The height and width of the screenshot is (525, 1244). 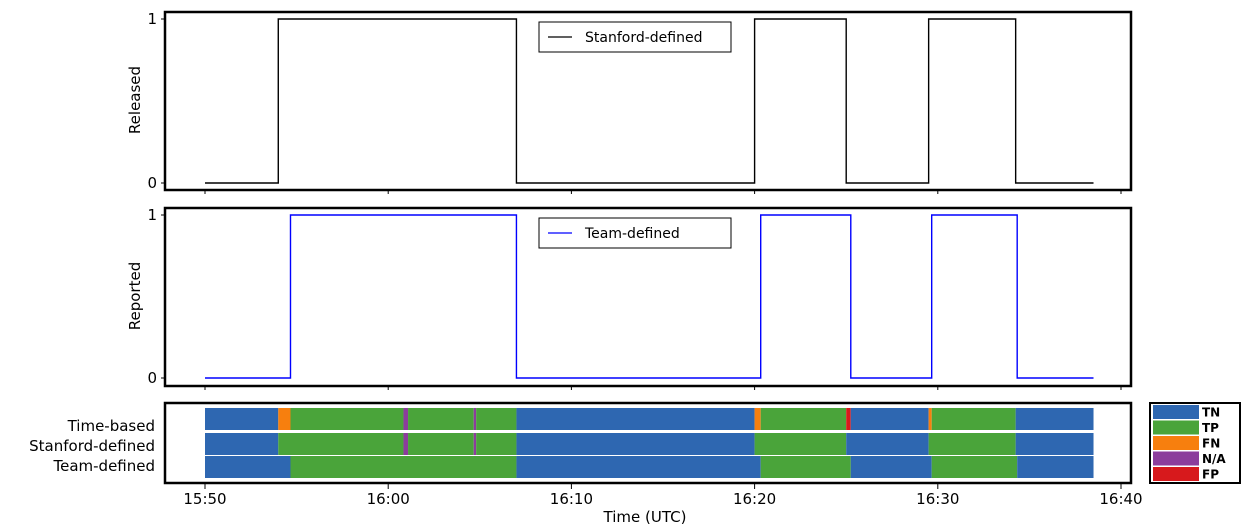 I want to click on legend-label-tn: TN, so click(x=1211, y=413).